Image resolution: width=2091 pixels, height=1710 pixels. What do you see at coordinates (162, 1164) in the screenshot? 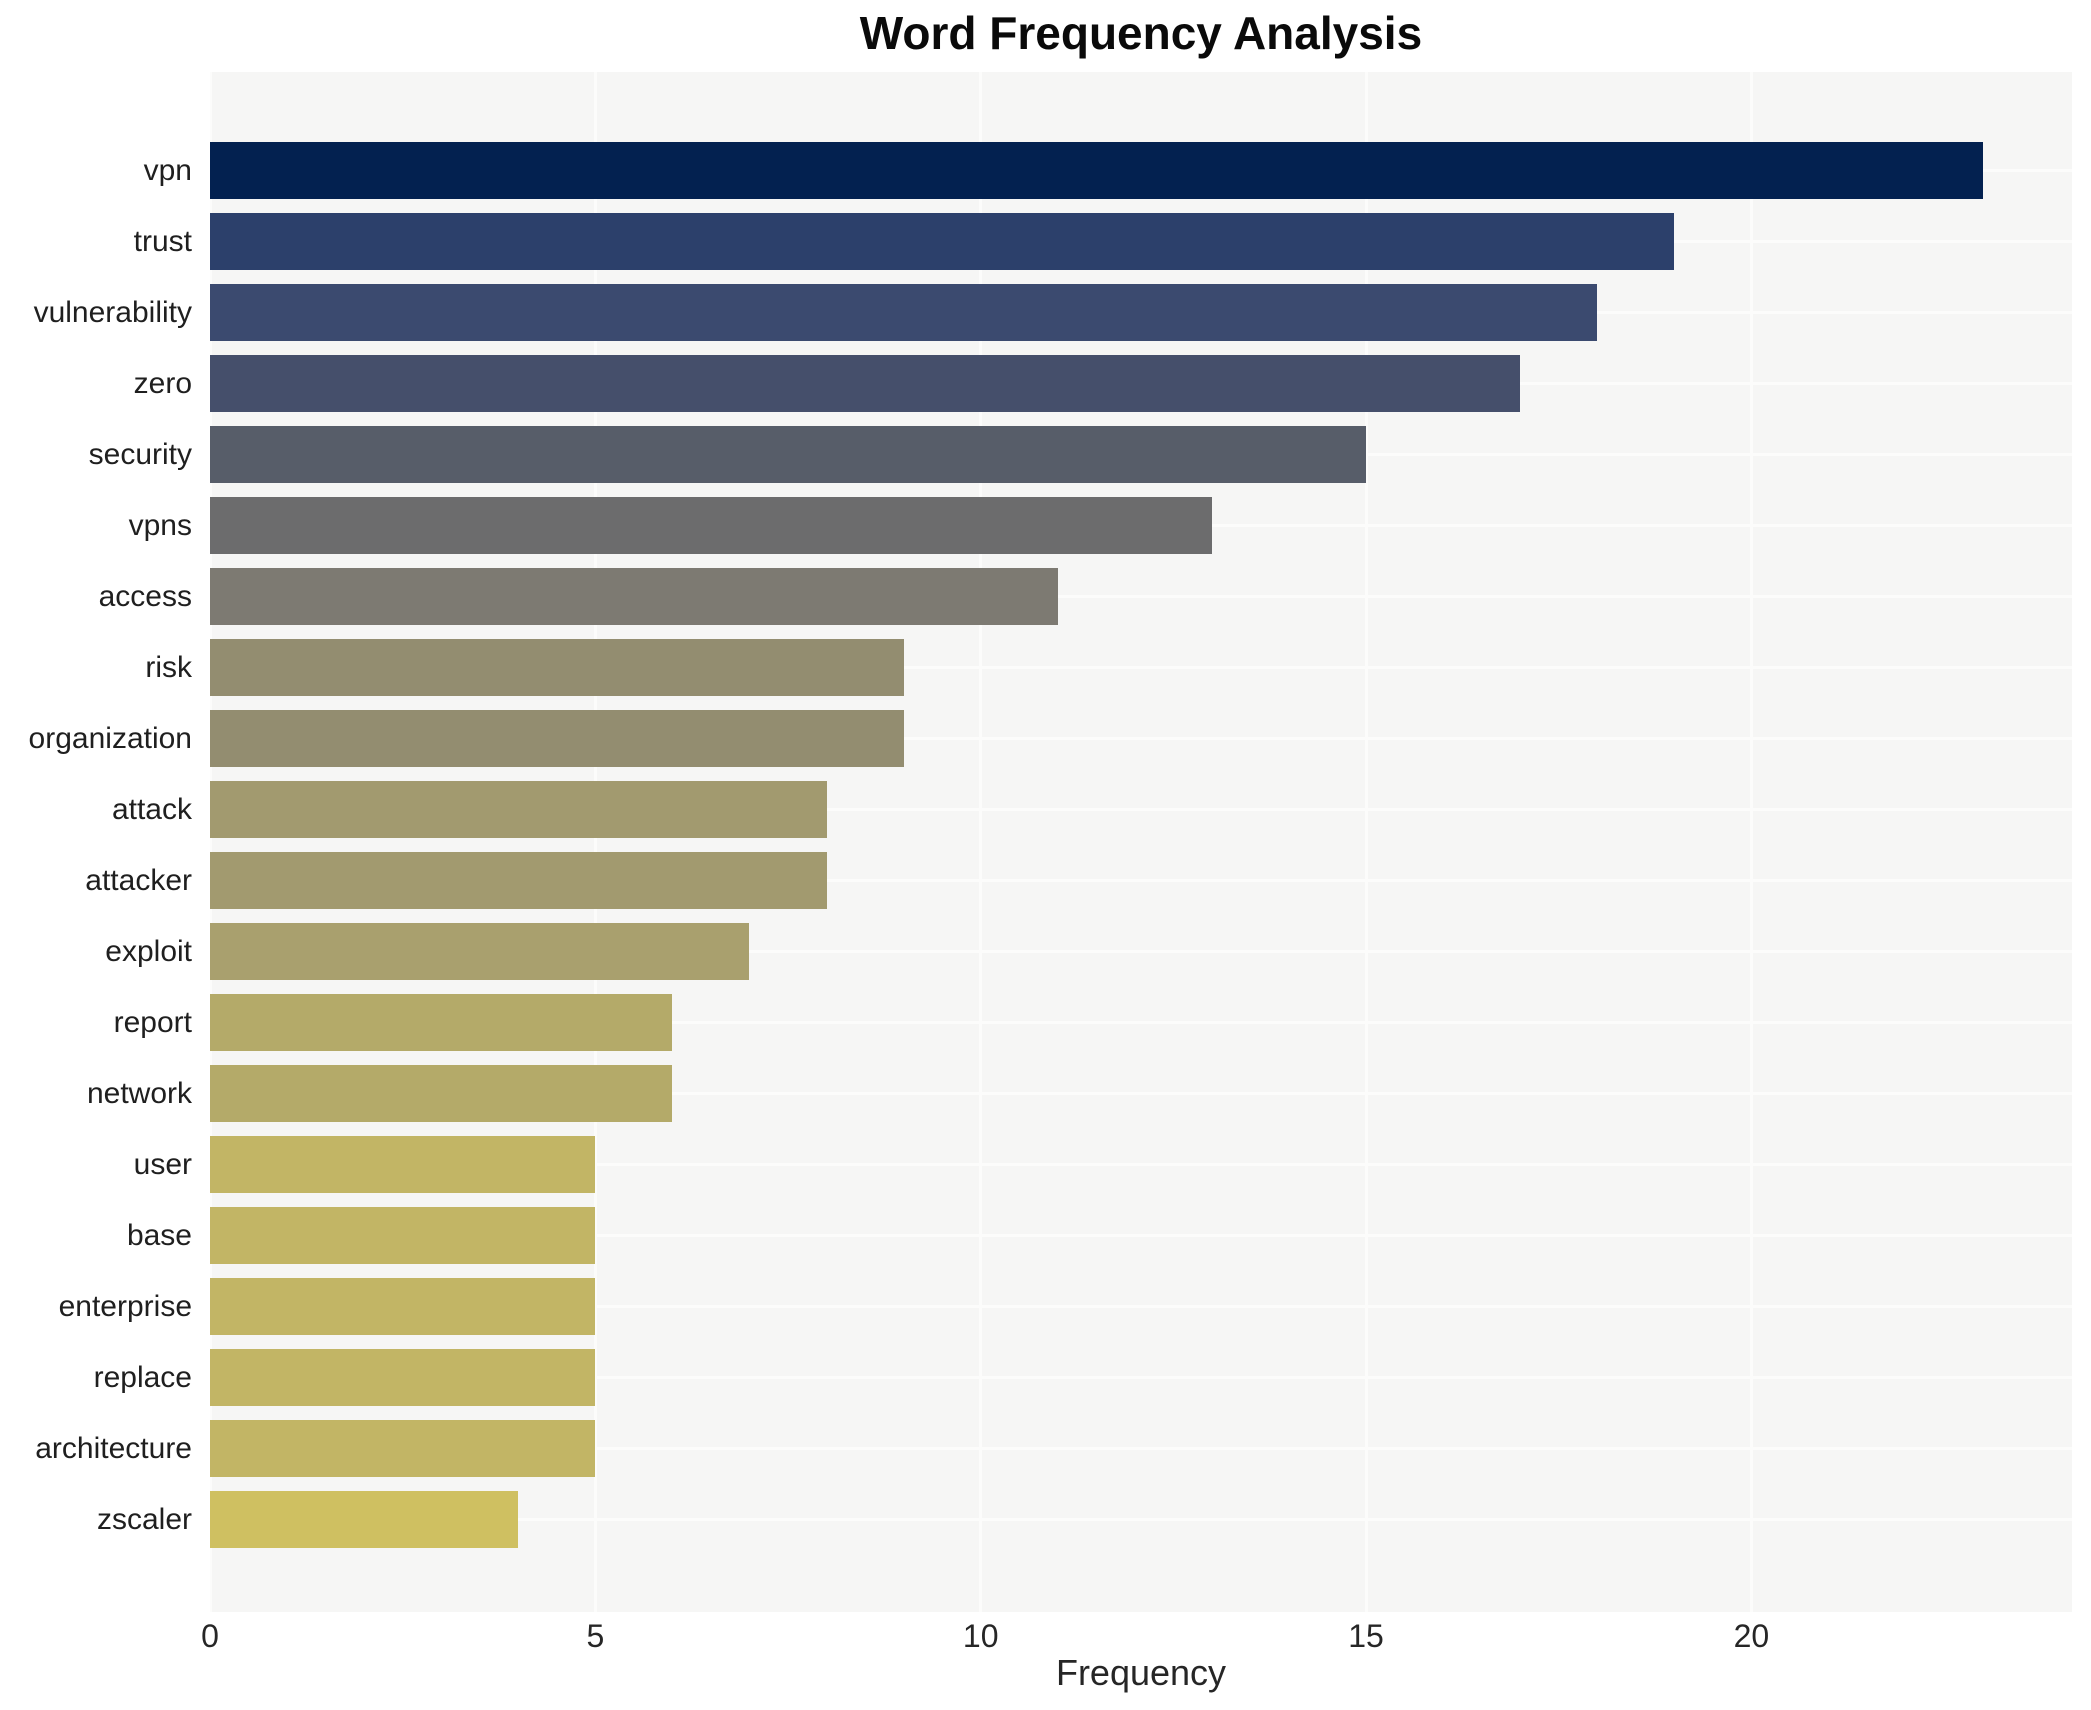
I see `category-label: user` at bounding box center [162, 1164].